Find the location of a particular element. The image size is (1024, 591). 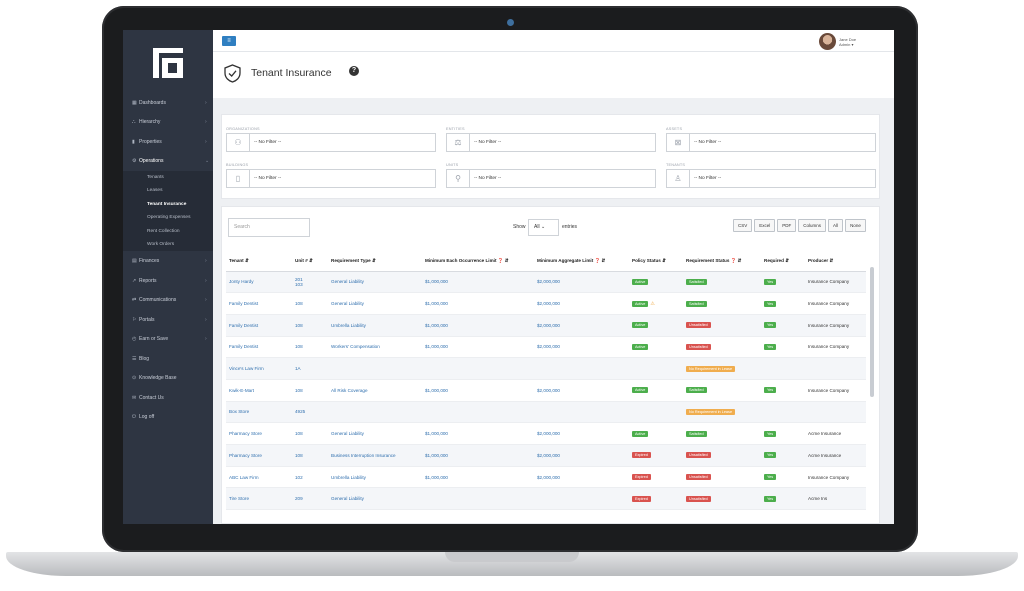

table-scrollbar is located at coordinates (872, 332).